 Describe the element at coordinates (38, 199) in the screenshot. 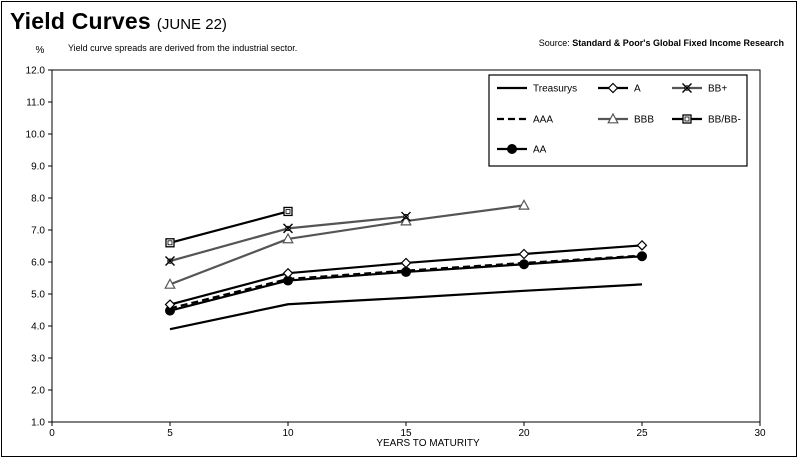

I see `y-tick-label: 8.0` at that location.